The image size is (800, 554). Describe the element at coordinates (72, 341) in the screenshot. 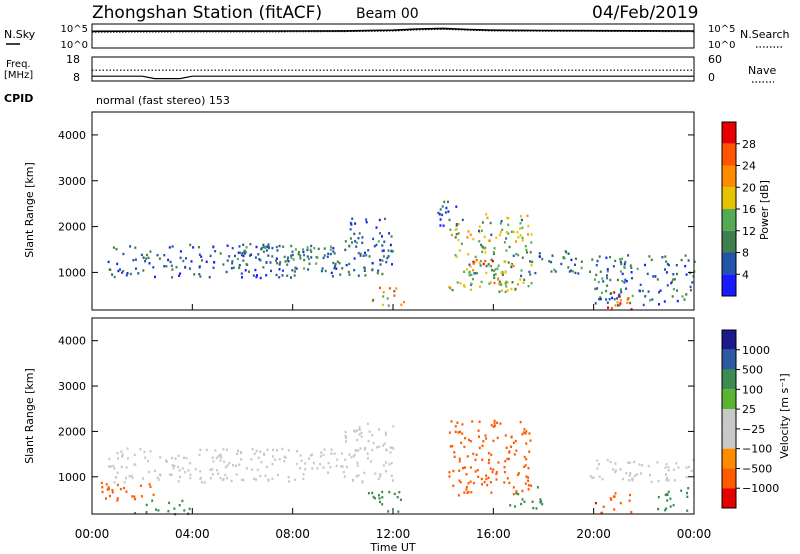

I see `y-tick-label: 4000` at that location.